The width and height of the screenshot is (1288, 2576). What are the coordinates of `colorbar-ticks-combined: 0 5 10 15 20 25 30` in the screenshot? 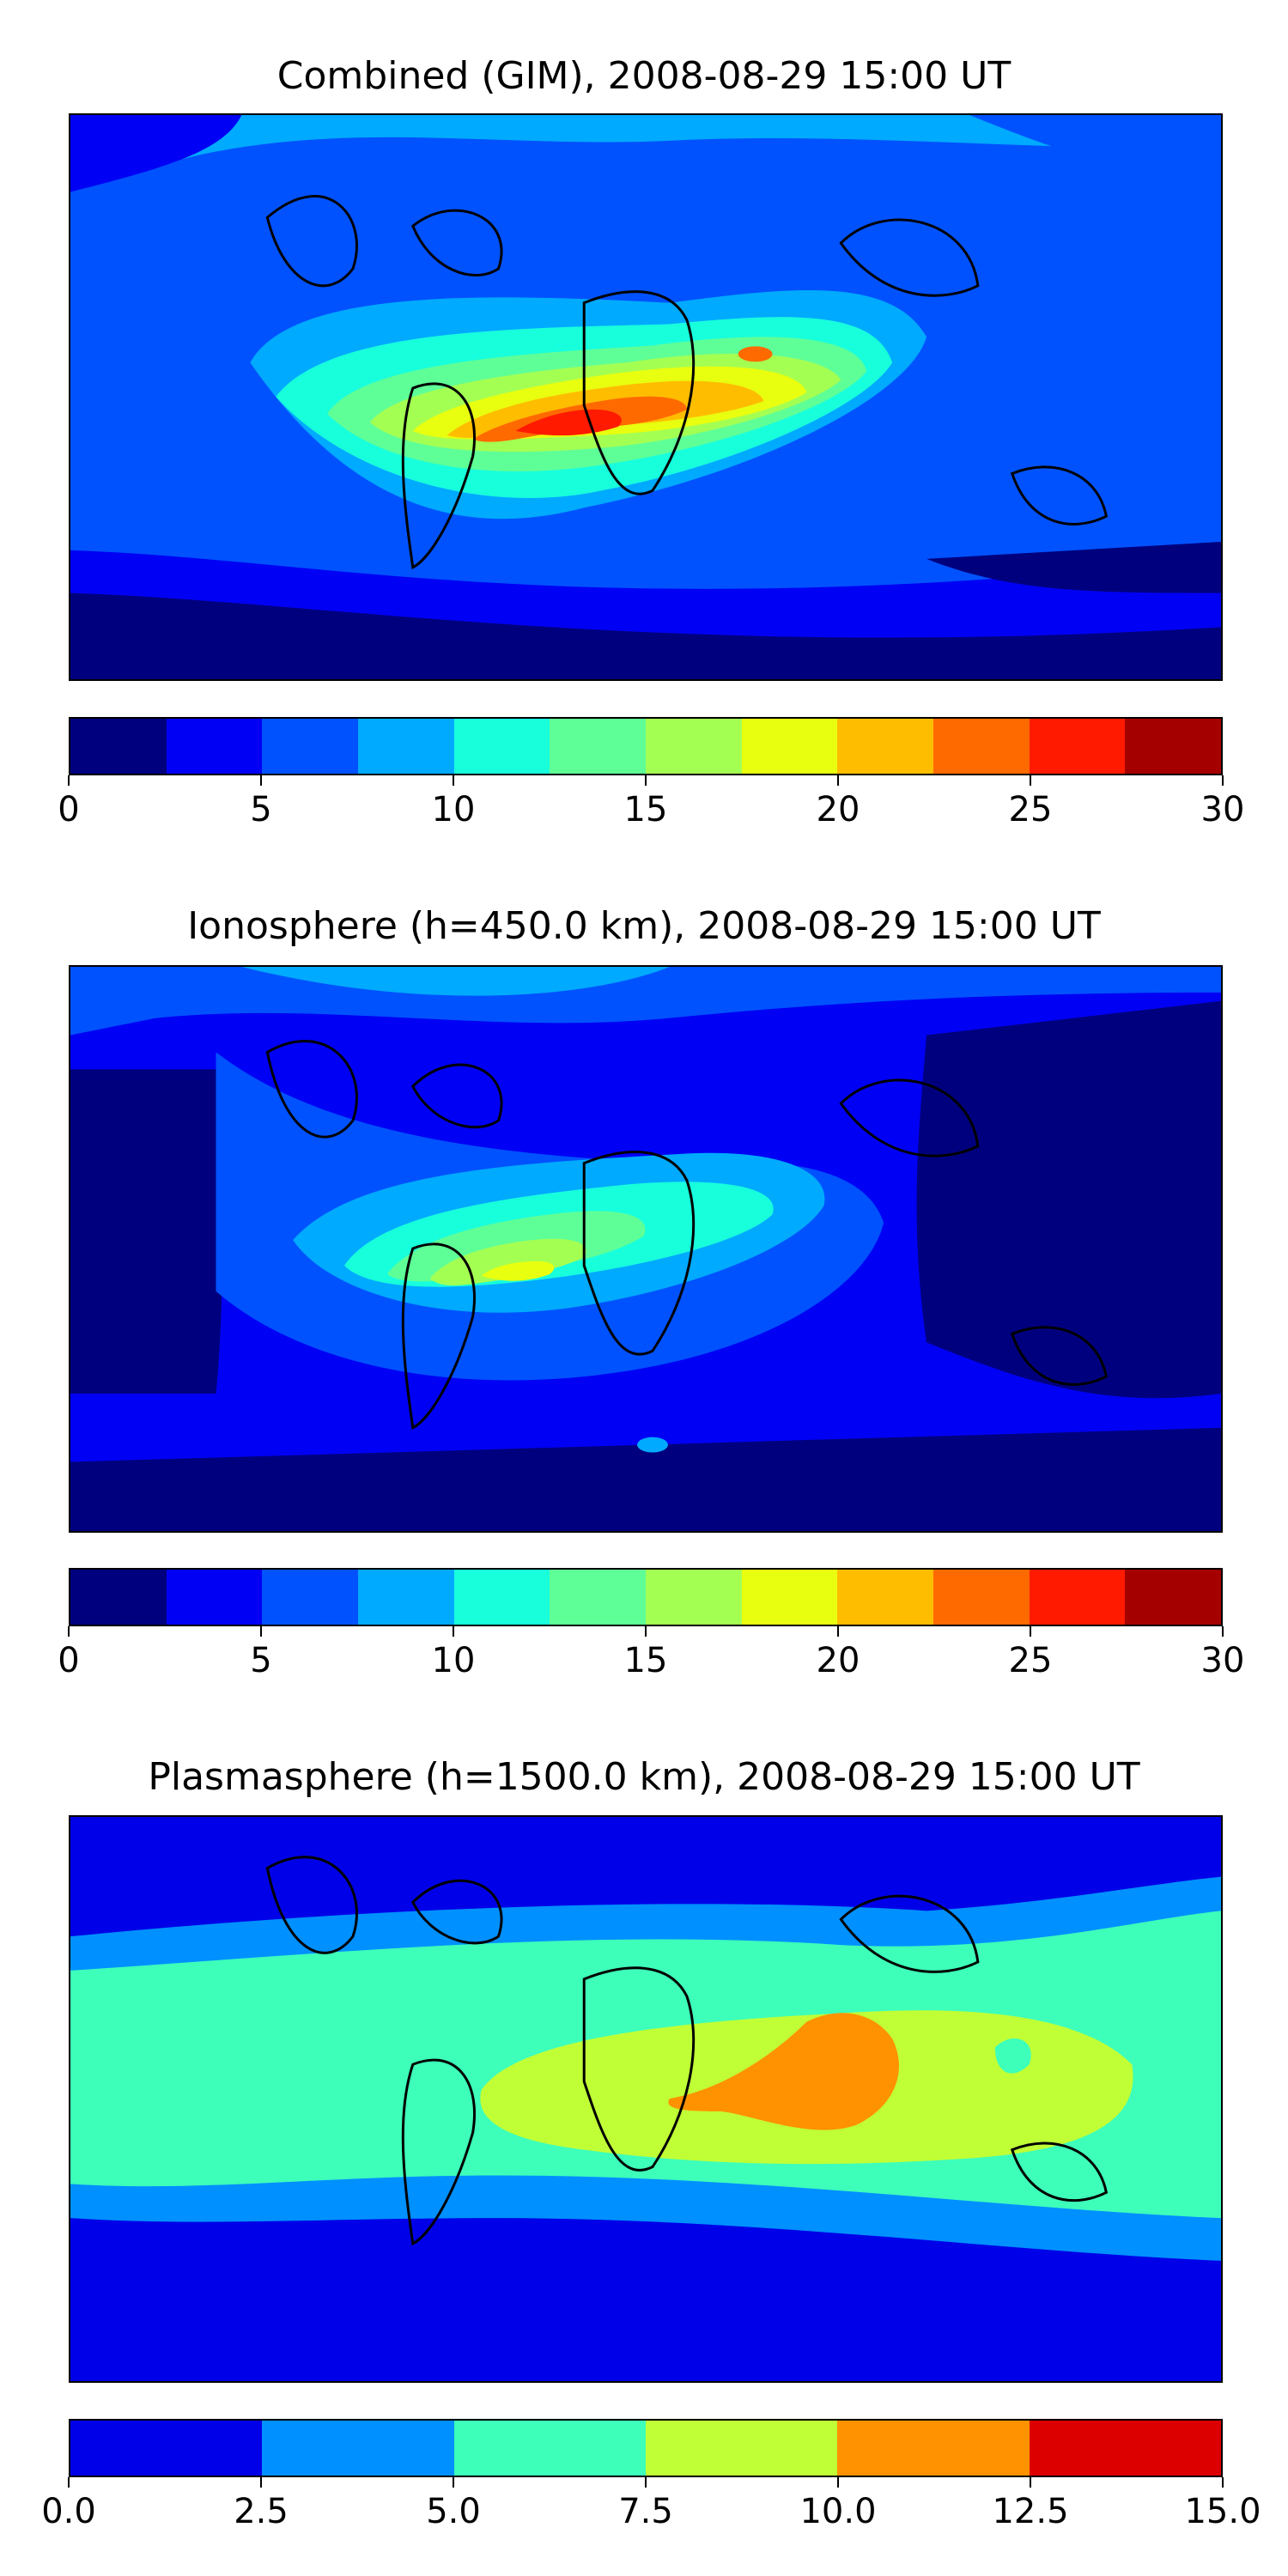 It's located at (651, 802).